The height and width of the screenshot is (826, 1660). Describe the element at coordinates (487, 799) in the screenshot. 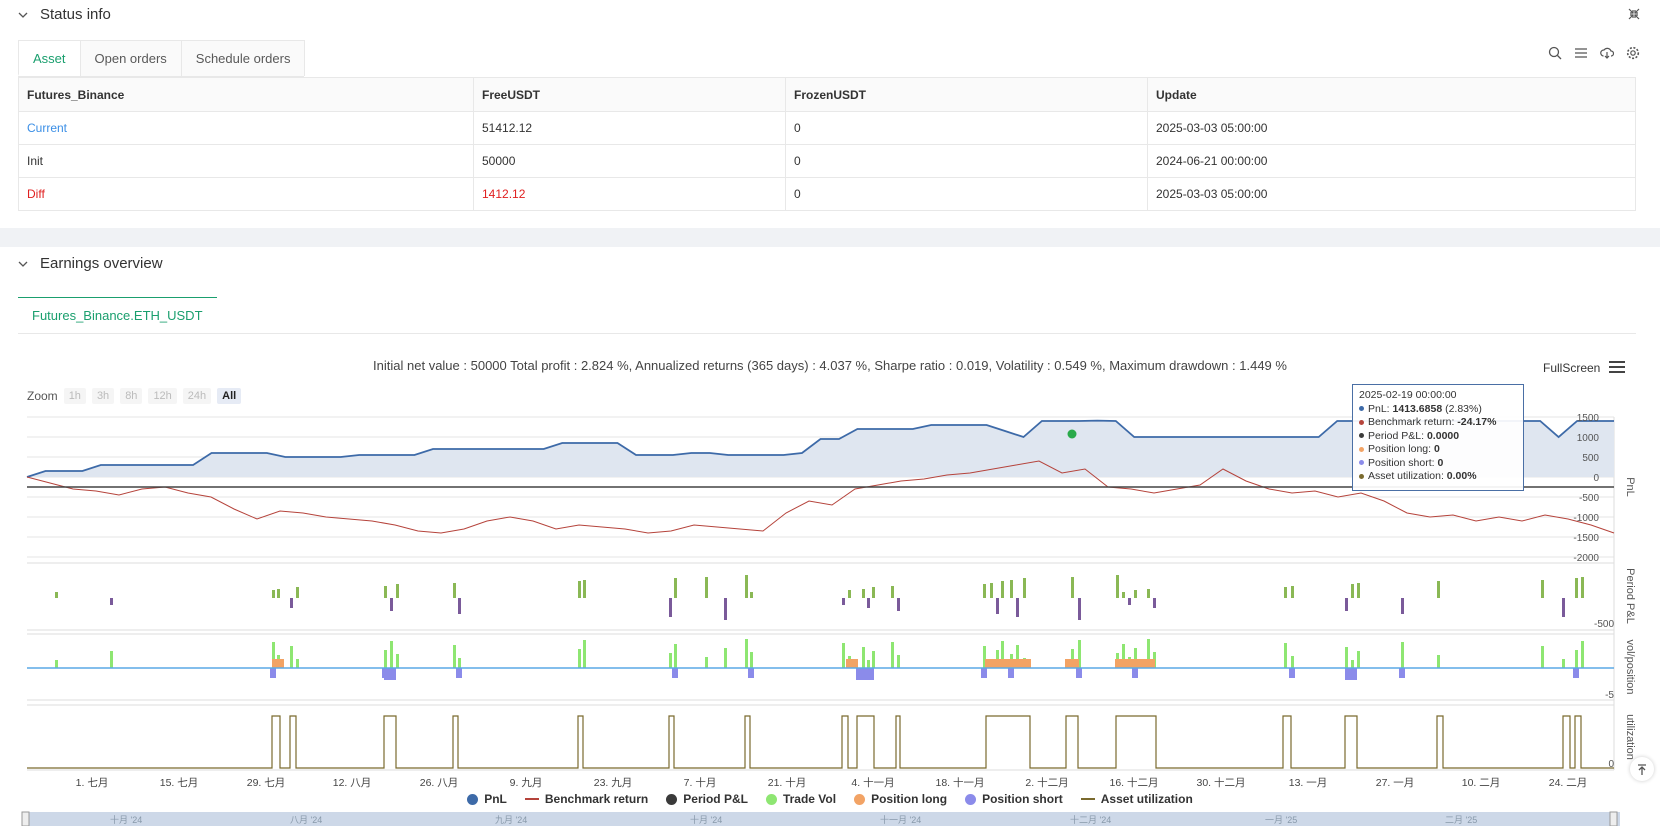

I see `legend-item-pnl: PnL` at that location.